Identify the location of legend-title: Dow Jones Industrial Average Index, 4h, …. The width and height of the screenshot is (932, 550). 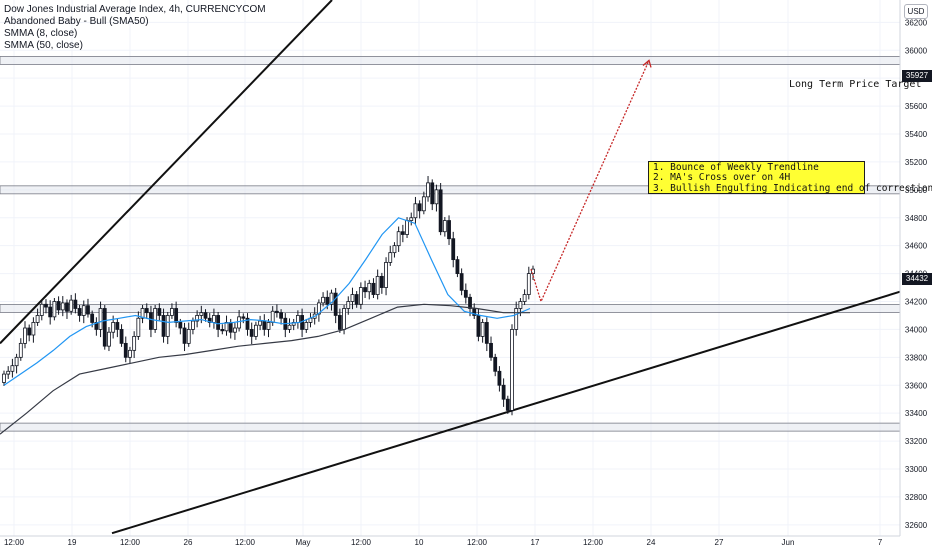
(135, 9).